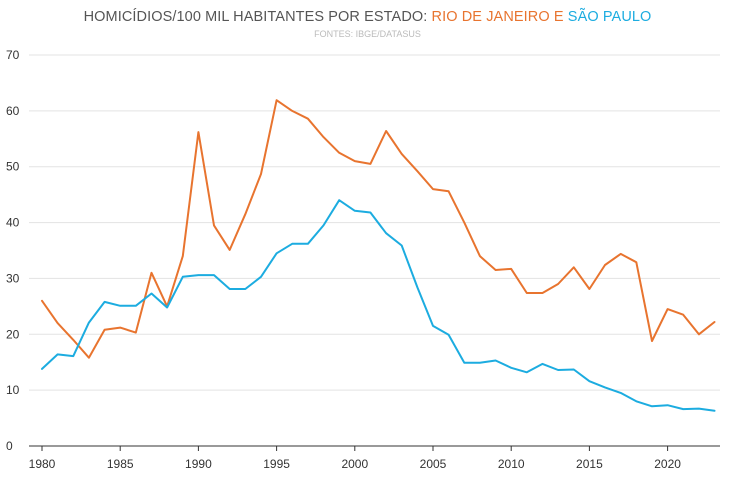  What do you see at coordinates (13, 167) in the screenshot?
I see `y-tick-label-50: 50` at bounding box center [13, 167].